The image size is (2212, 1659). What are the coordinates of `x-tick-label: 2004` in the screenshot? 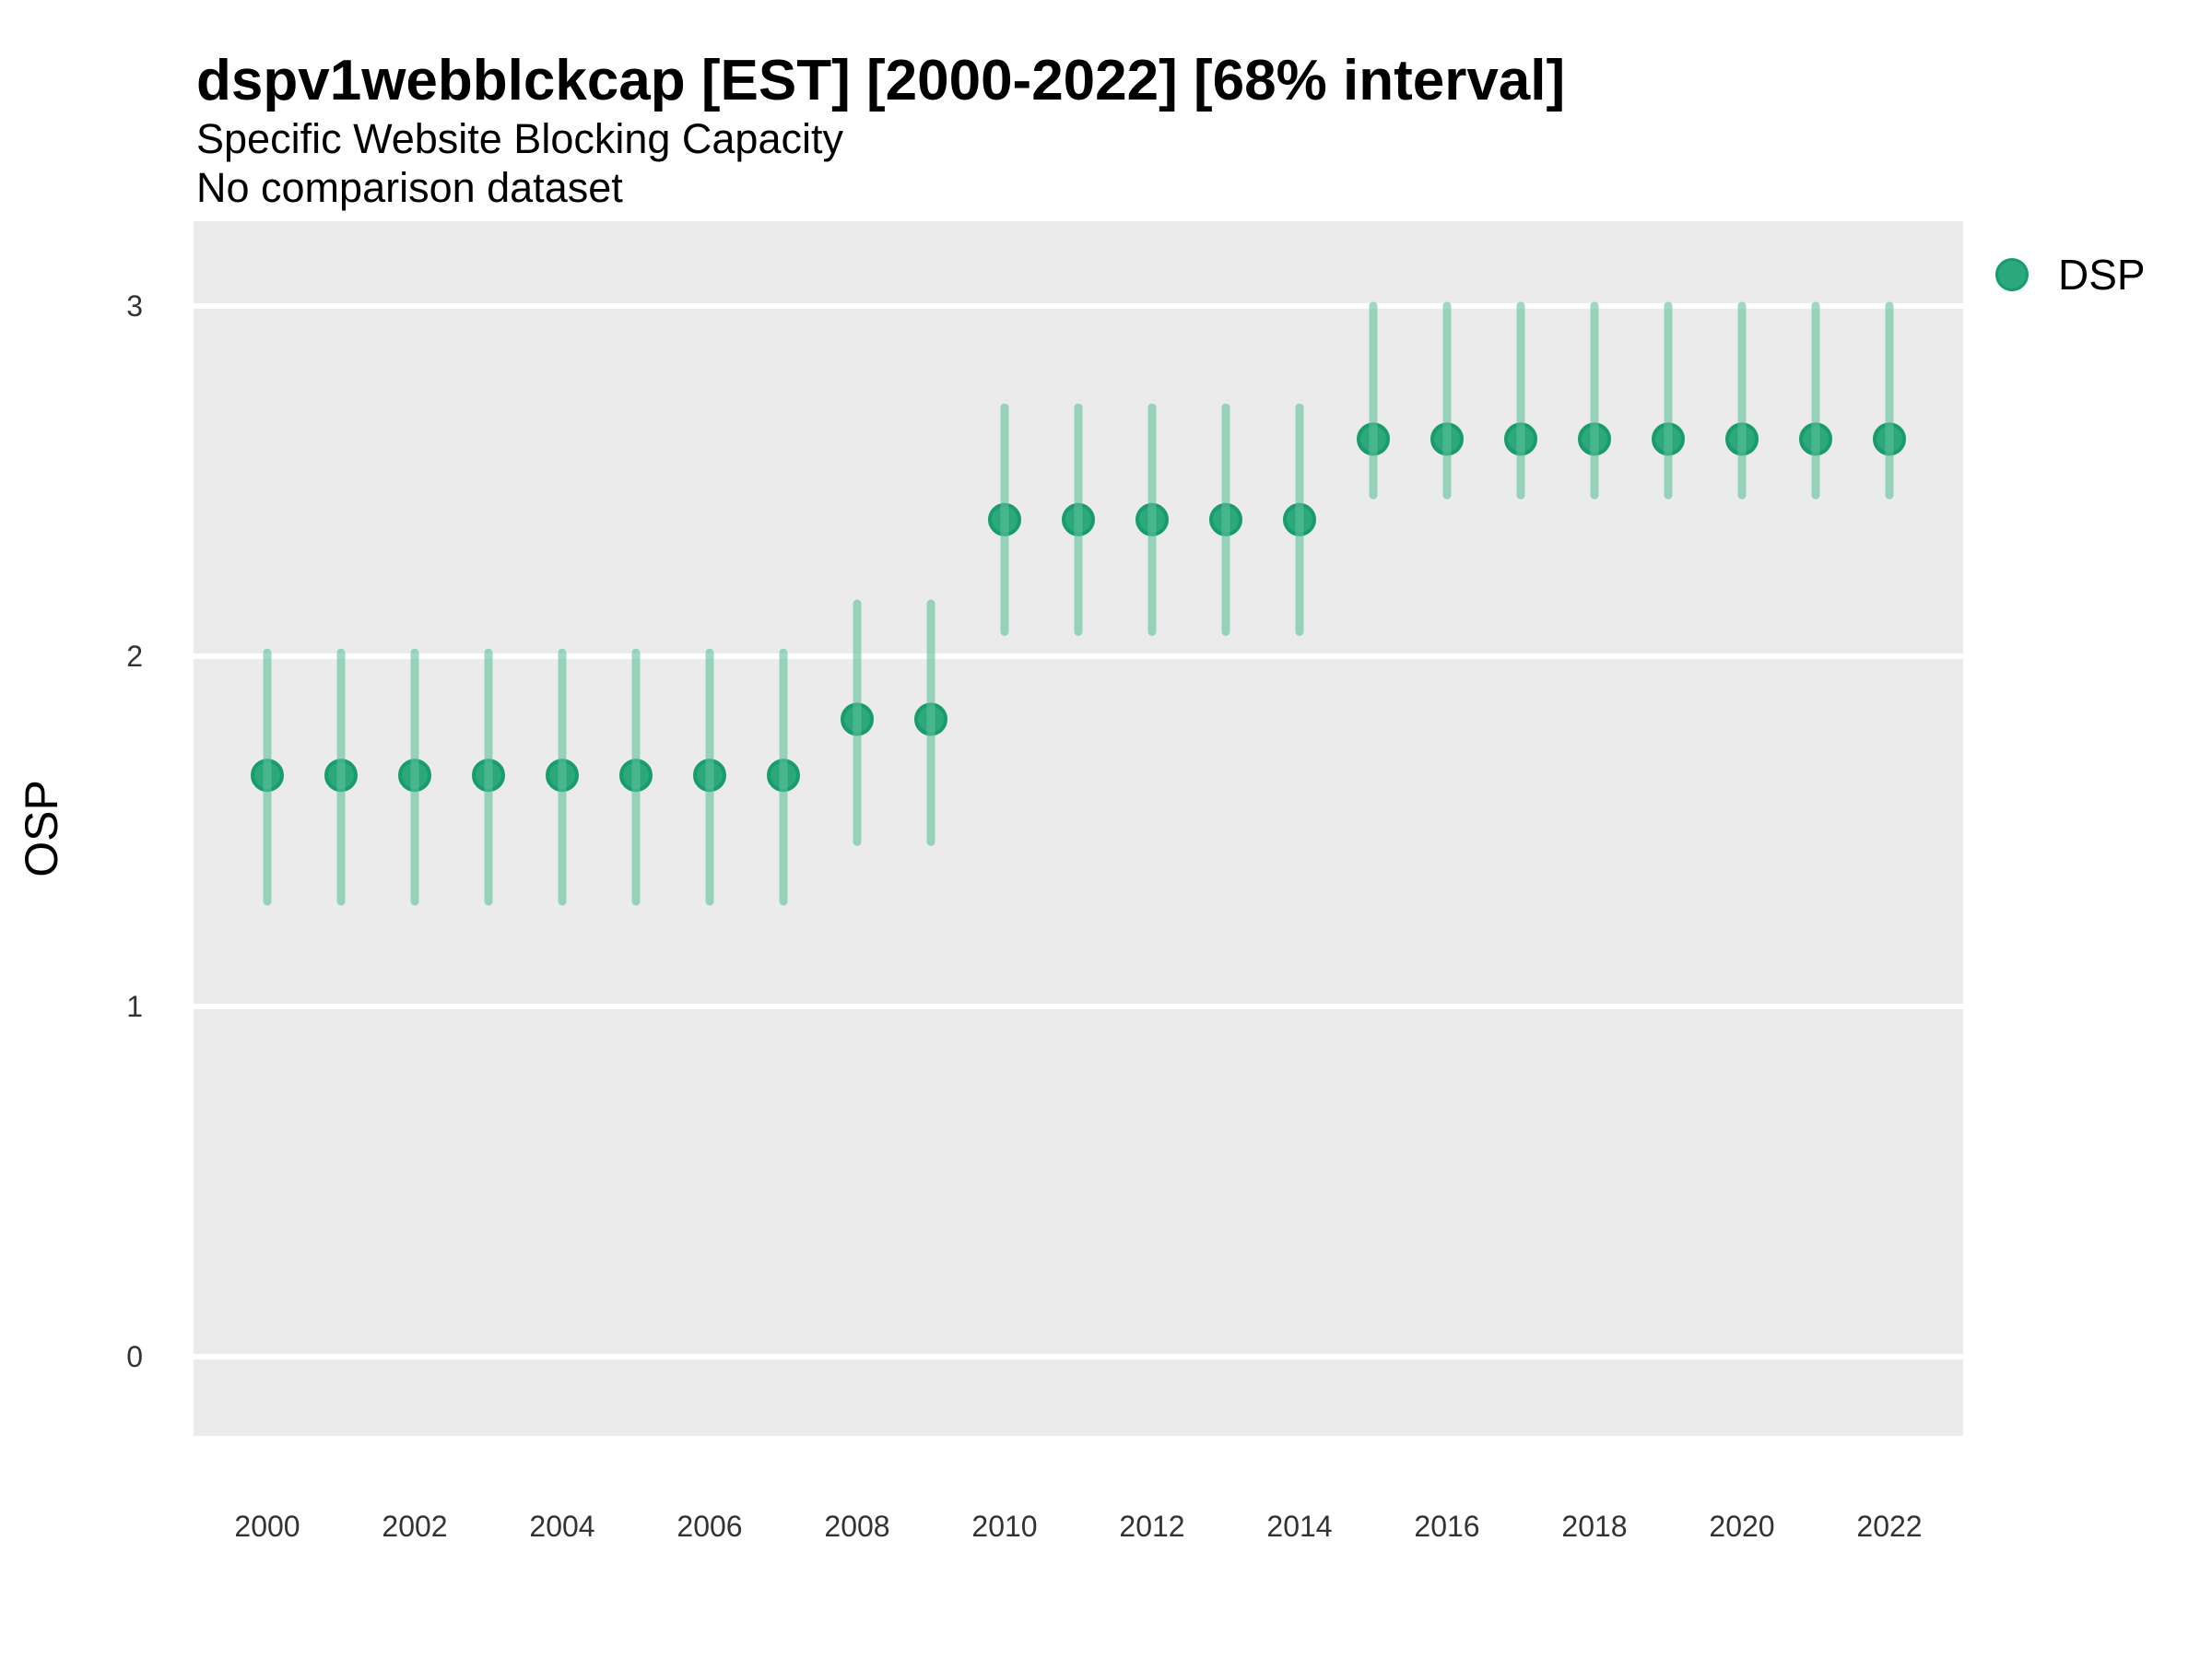 It's located at (561, 1526).